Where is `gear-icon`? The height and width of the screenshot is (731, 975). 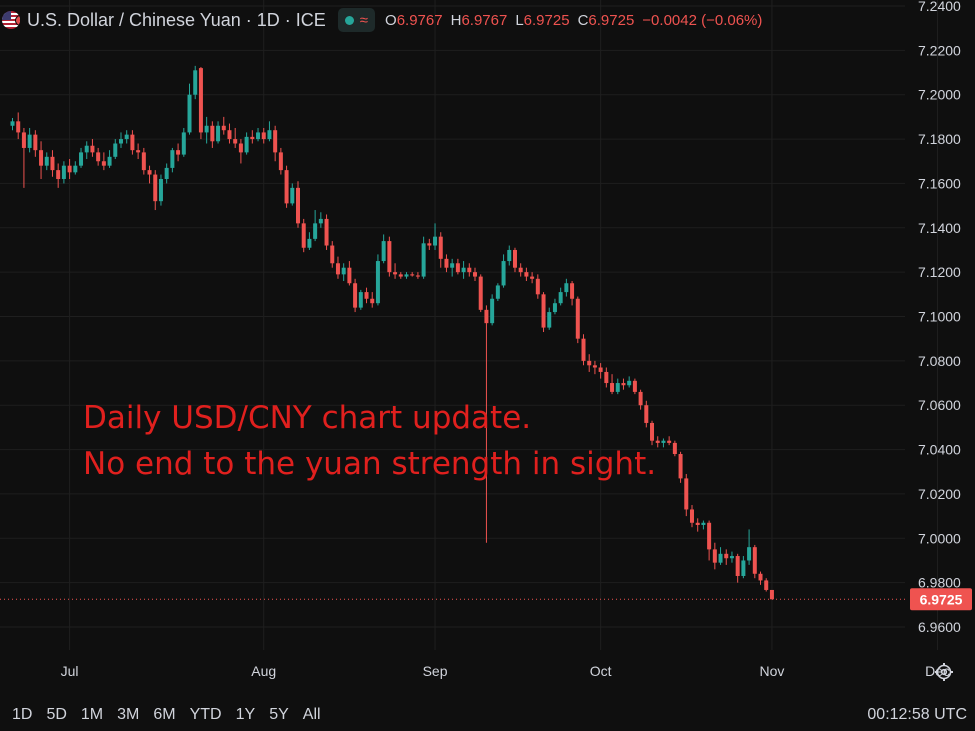
gear-icon is located at coordinates (944, 672).